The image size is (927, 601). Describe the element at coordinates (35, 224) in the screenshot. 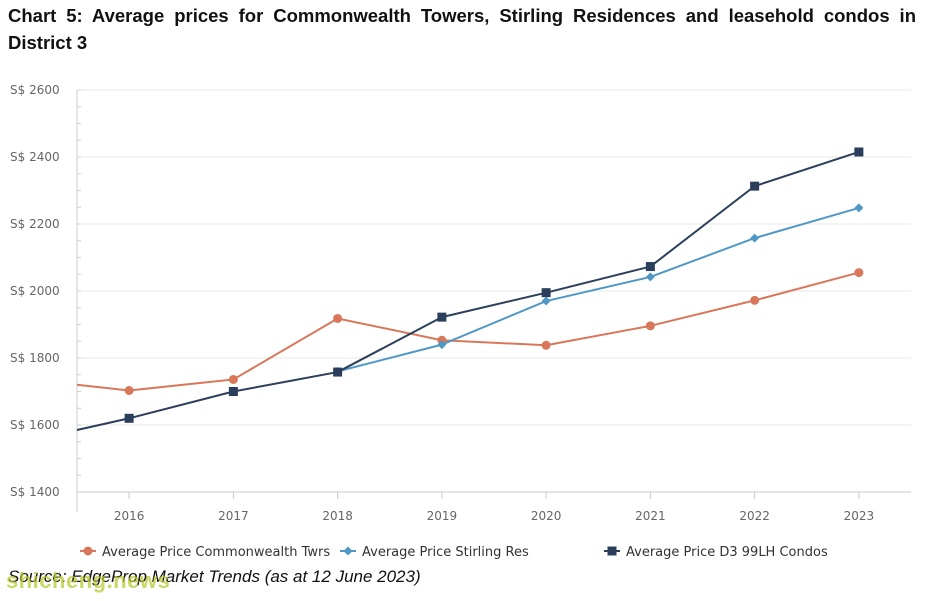

I see `y-tick-label: S$ 2200` at that location.